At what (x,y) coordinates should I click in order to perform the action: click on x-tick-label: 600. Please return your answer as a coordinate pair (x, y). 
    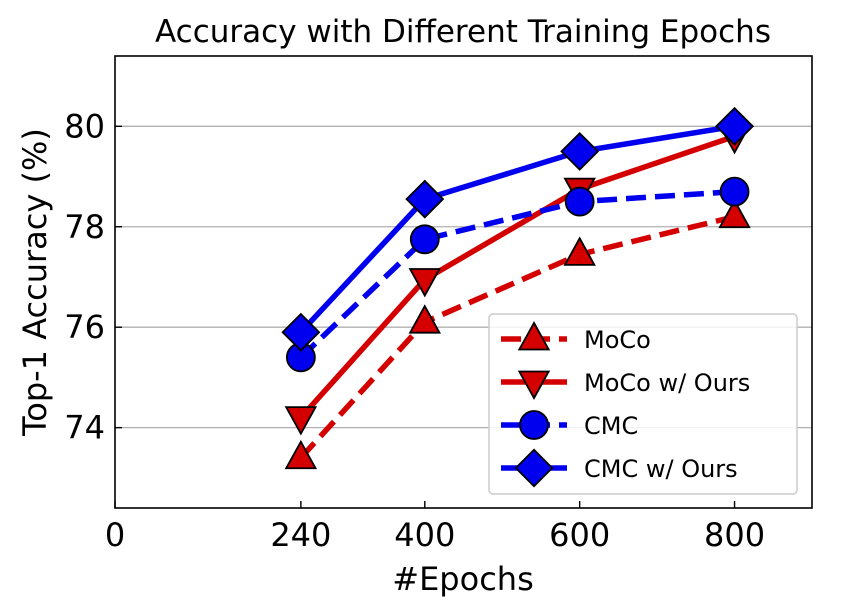
    Looking at the image, I should click on (579, 535).